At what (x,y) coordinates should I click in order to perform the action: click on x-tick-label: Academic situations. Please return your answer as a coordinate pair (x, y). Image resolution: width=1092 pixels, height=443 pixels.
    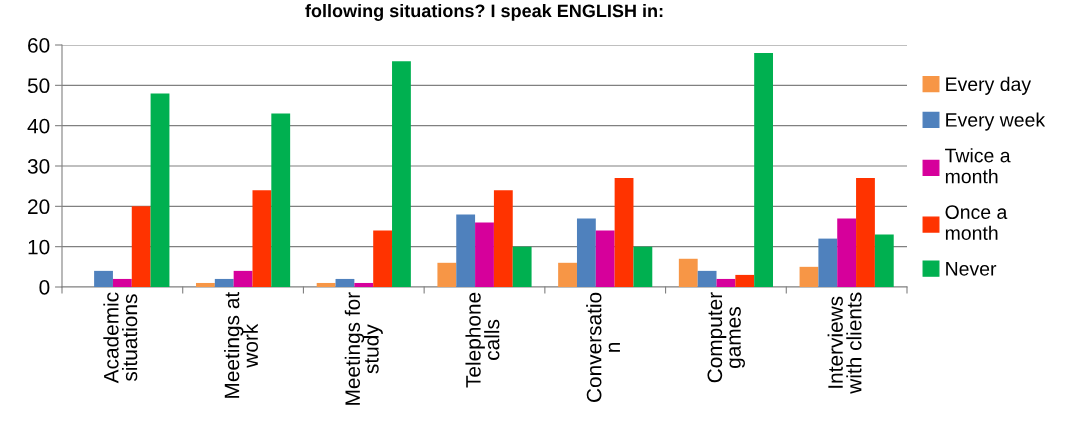
    Looking at the image, I should click on (120, 338).